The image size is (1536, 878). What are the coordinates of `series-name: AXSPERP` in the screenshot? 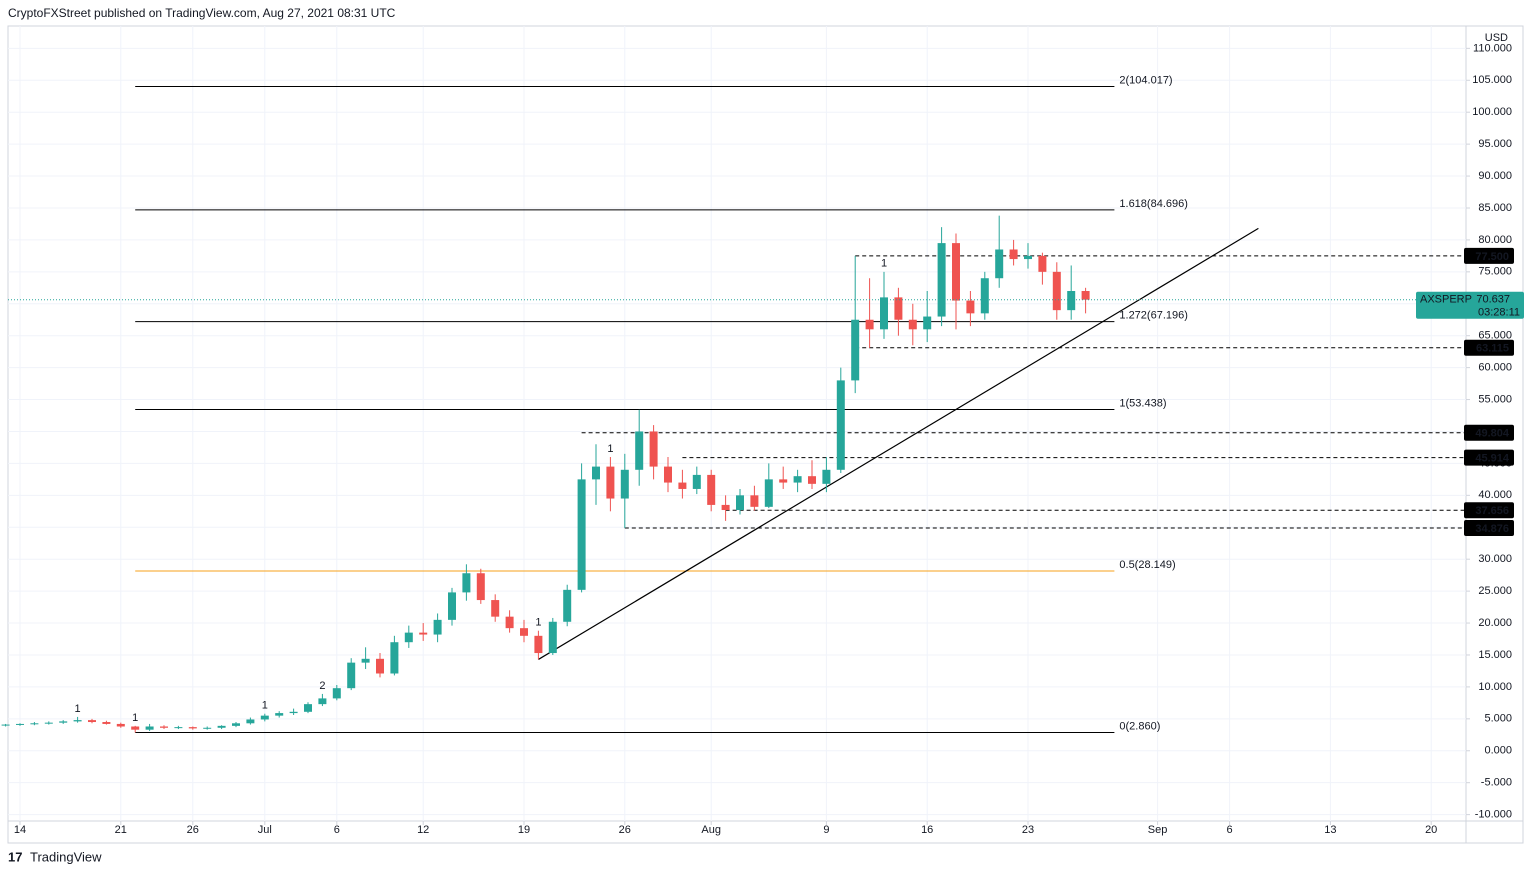 It's located at (1446, 300).